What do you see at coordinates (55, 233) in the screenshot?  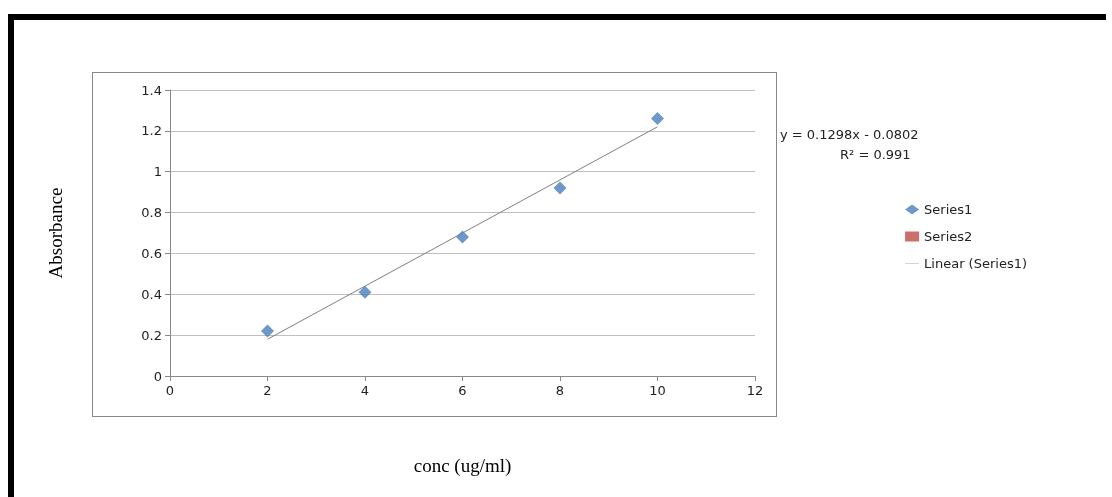 I see `y-axis-title: Absorbance` at bounding box center [55, 233].